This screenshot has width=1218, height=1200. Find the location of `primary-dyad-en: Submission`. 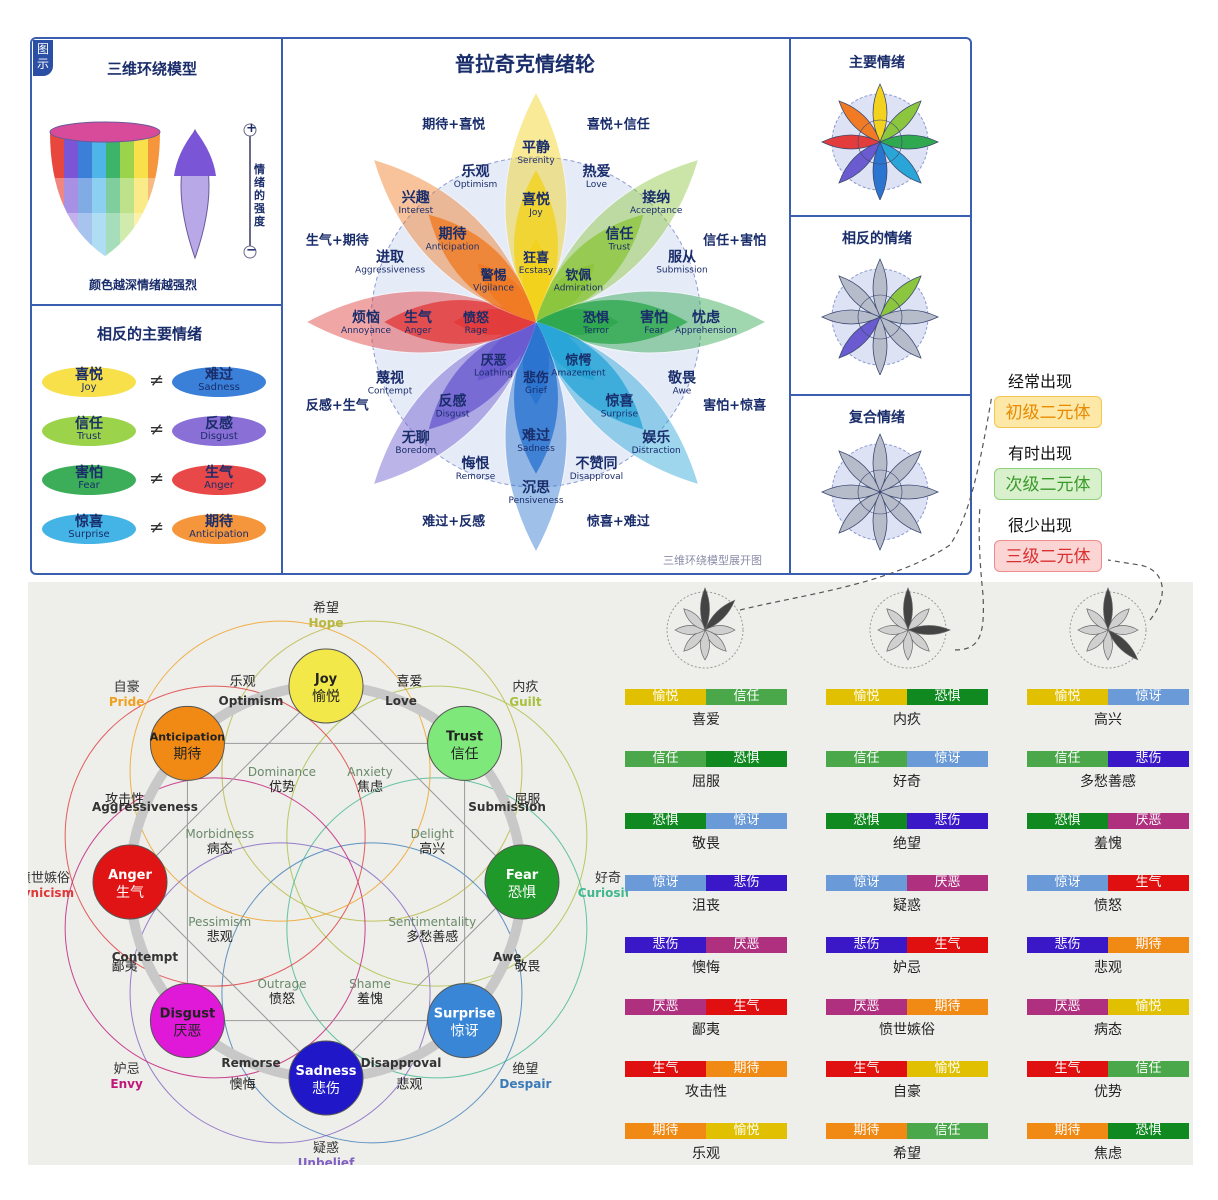

primary-dyad-en: Submission is located at coordinates (507, 807).